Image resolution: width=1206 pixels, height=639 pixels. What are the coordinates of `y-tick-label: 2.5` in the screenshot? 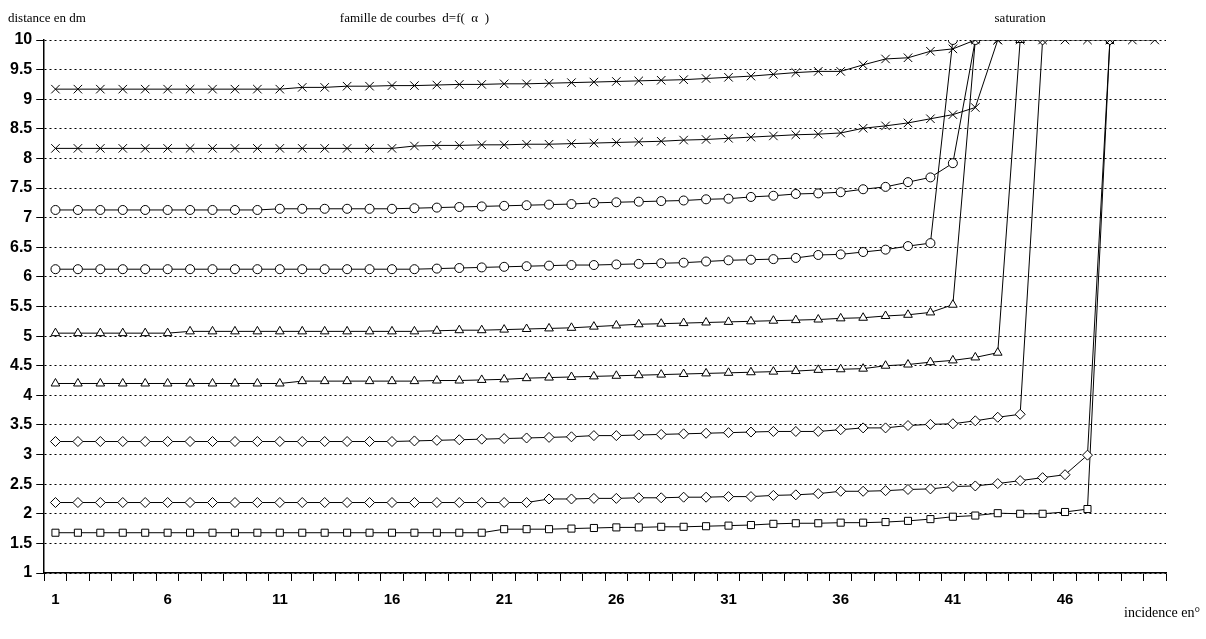 It's located at (21, 483).